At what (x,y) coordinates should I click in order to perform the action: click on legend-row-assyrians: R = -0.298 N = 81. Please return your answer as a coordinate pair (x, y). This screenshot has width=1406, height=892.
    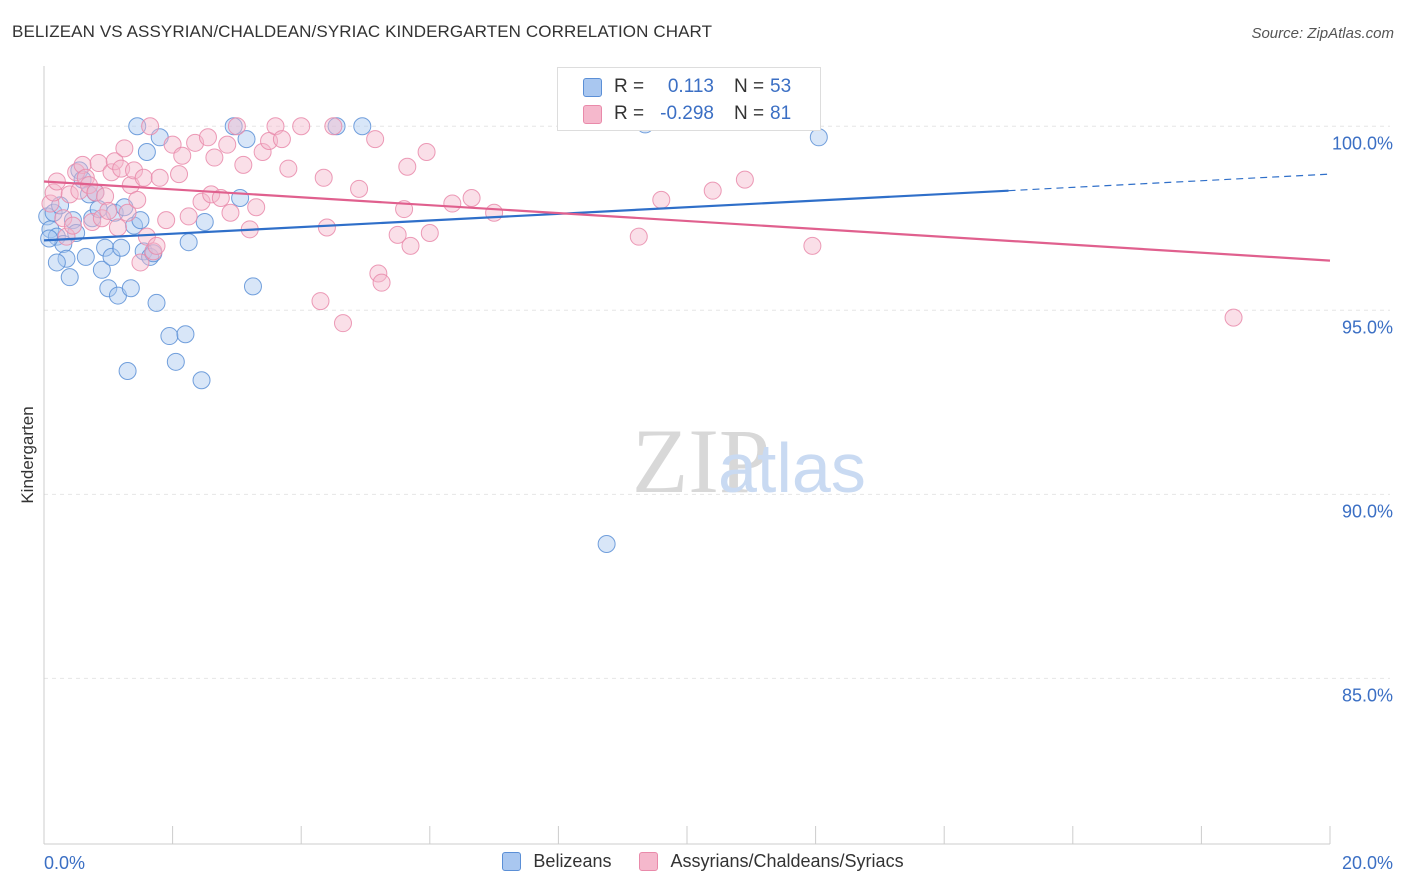
    Looking at the image, I should click on (687, 114).